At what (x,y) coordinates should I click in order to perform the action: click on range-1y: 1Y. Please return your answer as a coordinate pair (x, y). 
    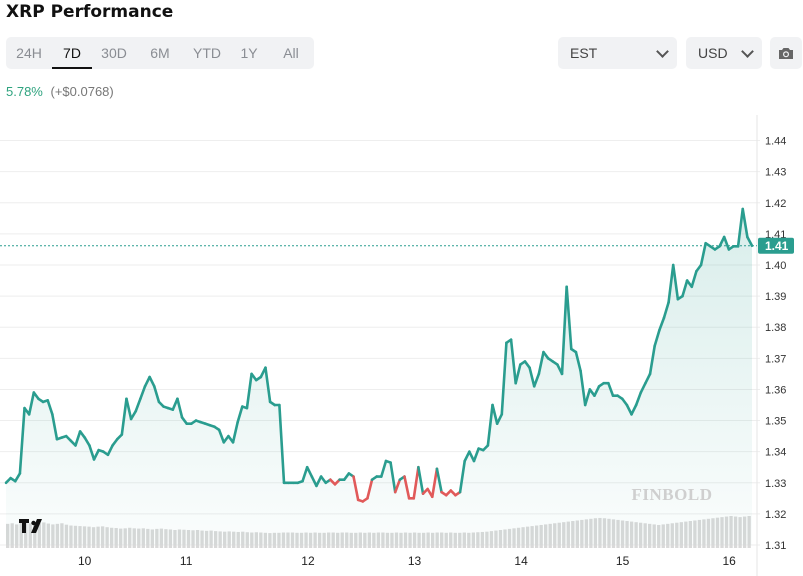
    Looking at the image, I should click on (249, 53).